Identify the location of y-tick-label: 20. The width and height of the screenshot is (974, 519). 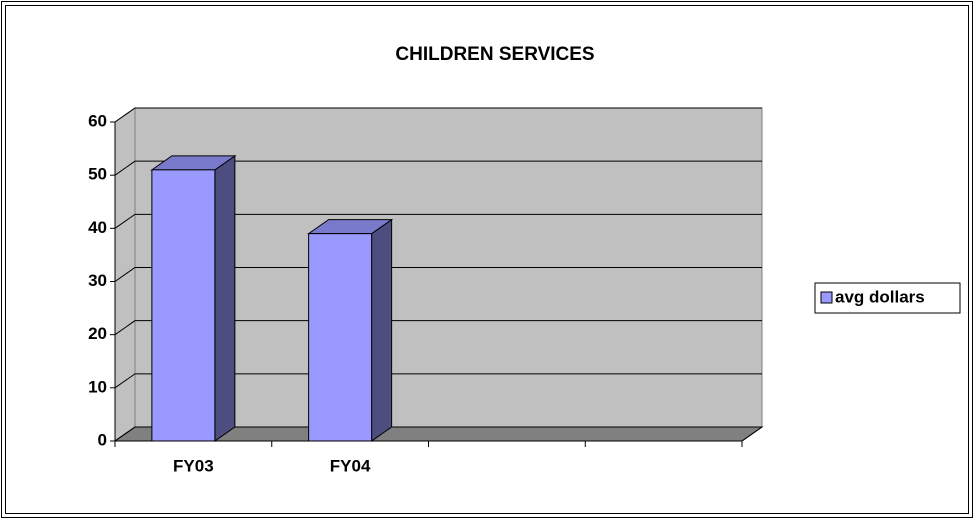
(97, 333).